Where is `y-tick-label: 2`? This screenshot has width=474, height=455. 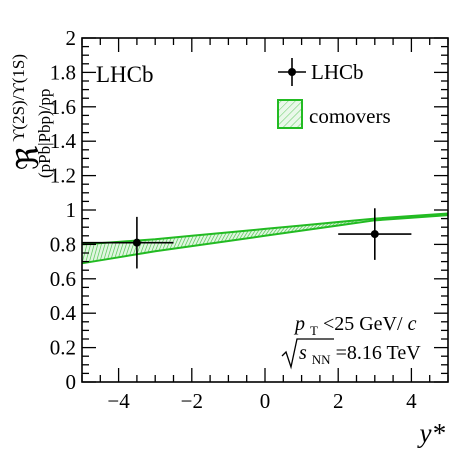 y-tick-label: 2 is located at coordinates (71, 38).